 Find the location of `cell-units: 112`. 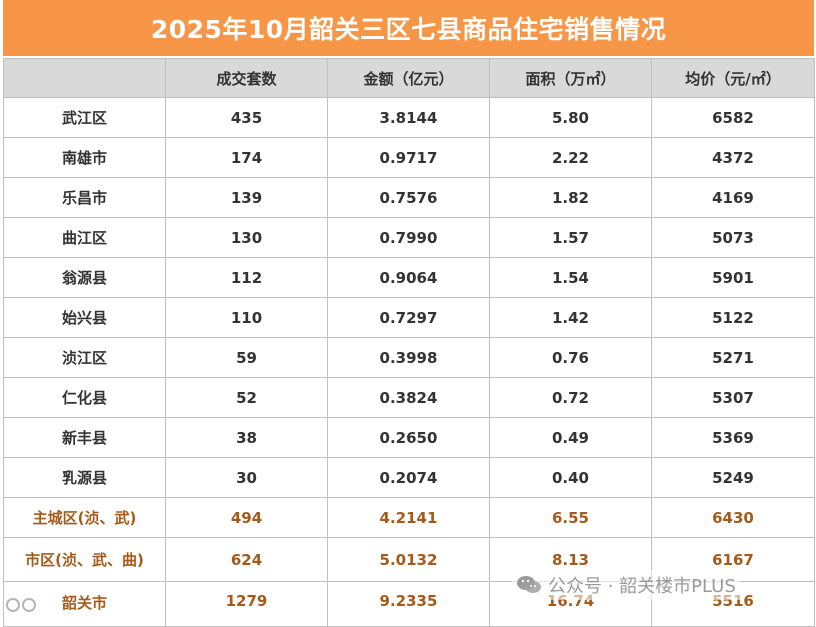

cell-units: 112 is located at coordinates (246, 277).